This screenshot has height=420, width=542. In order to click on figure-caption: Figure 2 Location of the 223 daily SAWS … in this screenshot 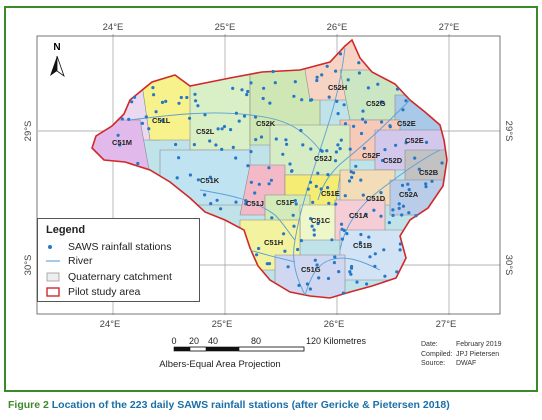, I will do `click(229, 405)`.